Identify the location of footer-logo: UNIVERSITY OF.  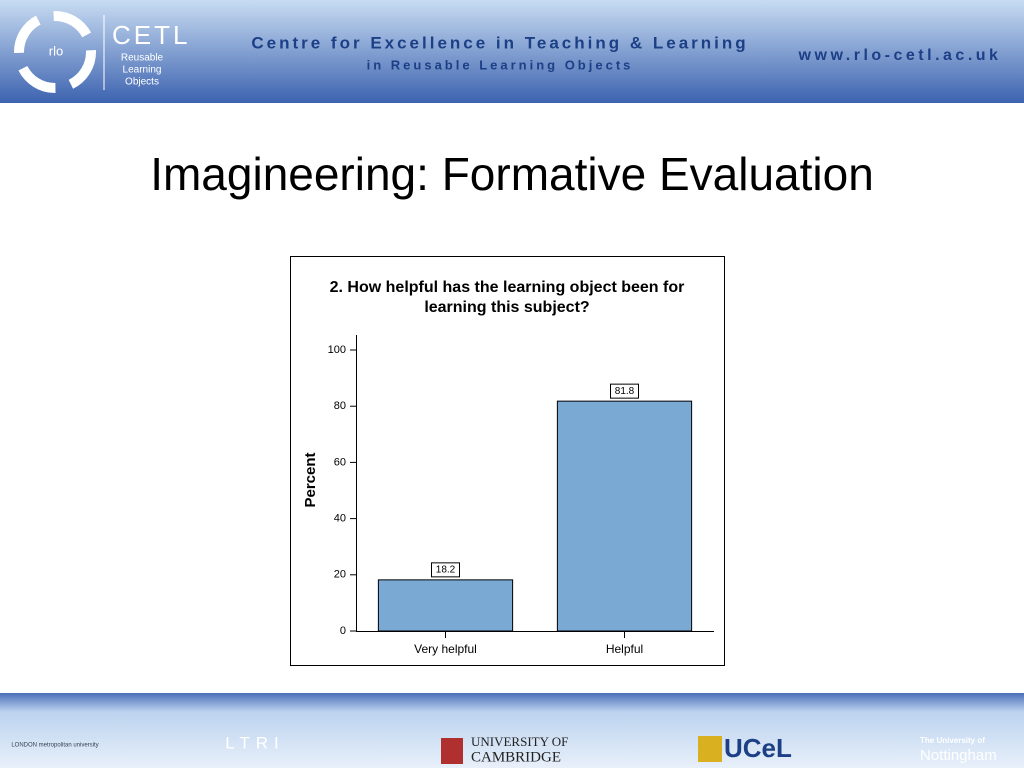
(519, 741).